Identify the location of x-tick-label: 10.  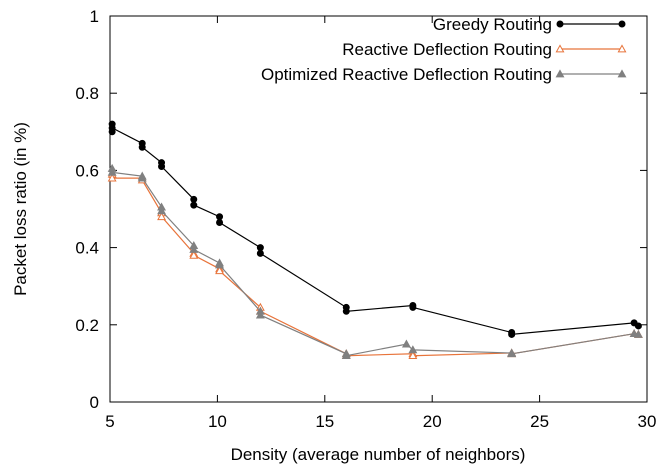
(217, 421).